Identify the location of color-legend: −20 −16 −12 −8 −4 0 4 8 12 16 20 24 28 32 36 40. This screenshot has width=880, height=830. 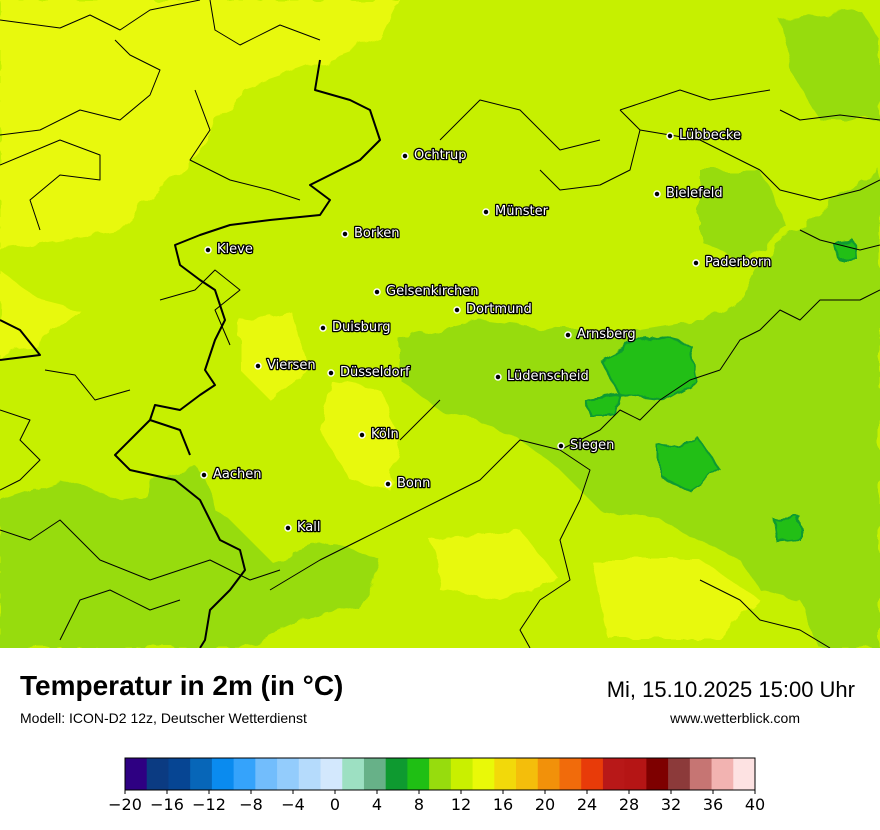
(436, 785).